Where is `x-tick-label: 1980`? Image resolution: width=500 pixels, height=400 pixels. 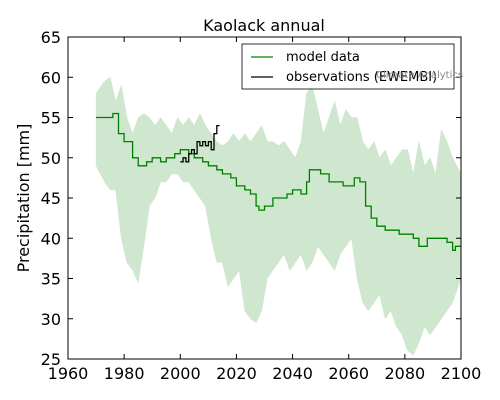
x-tick-label: 1980 is located at coordinates (124, 373).